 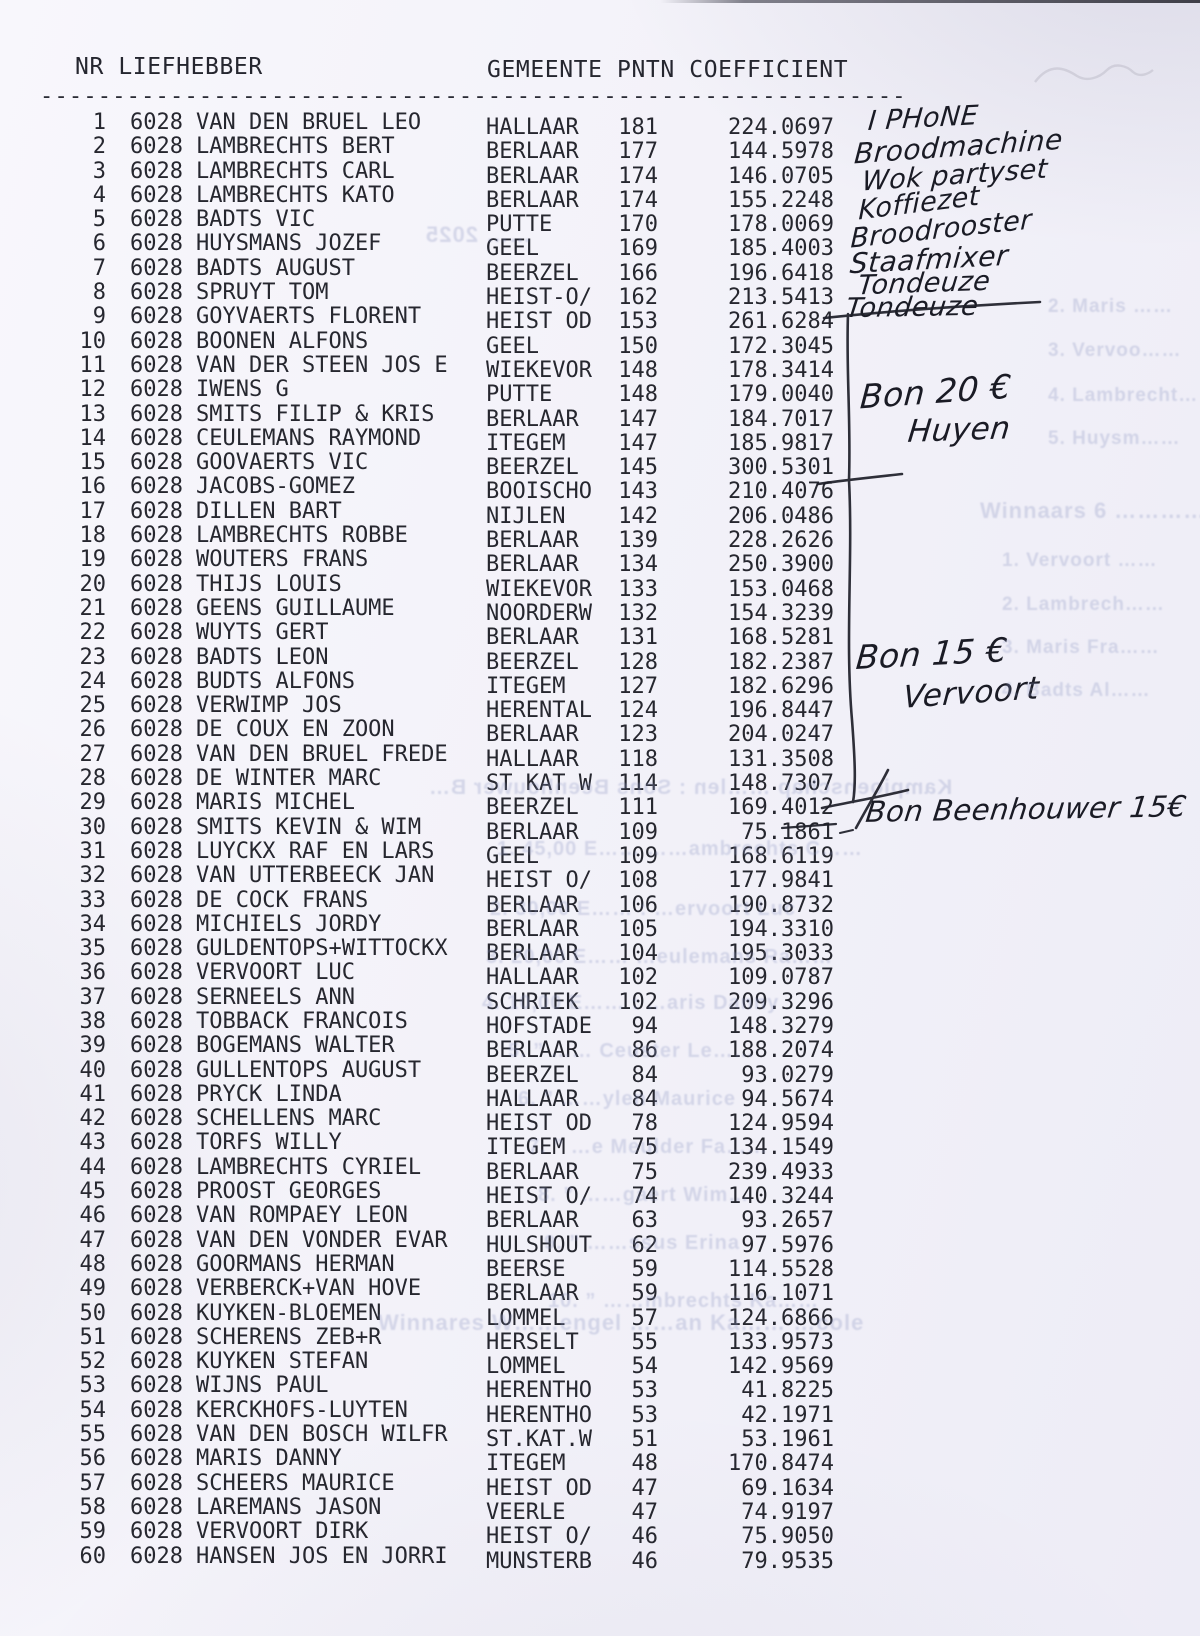 What do you see at coordinates (302, 1216) in the screenshot?
I see `fancier-name-cell: VAN ROMPAEY LEON` at bounding box center [302, 1216].